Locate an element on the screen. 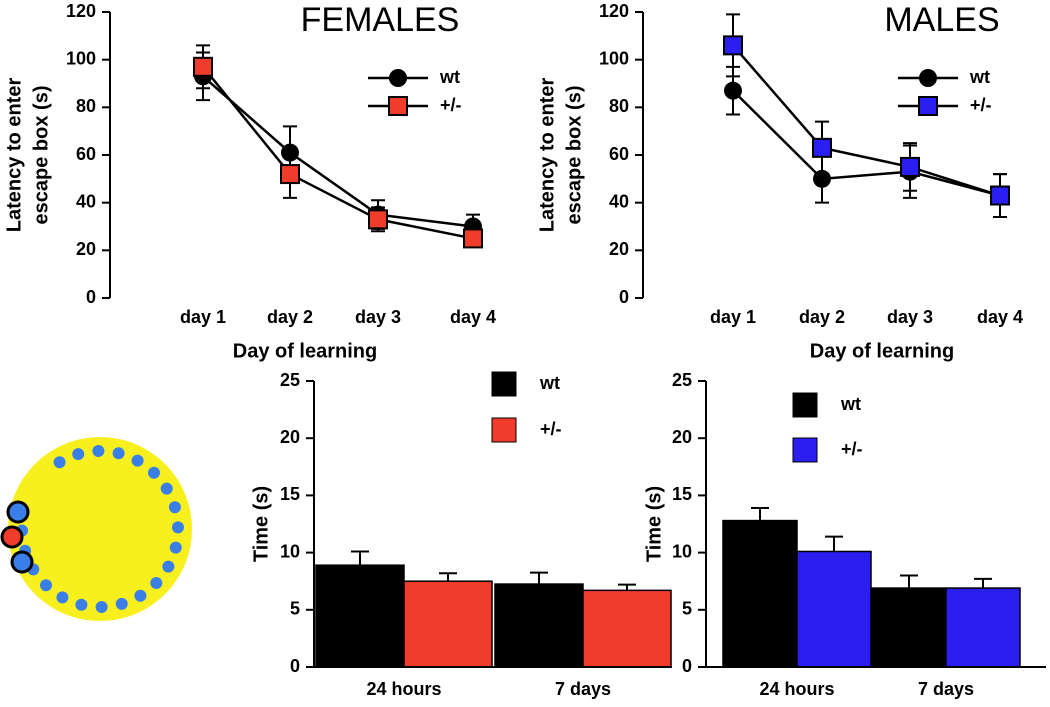 The image size is (1050, 707). y-tick-label: 15 is located at coordinates (682, 494).